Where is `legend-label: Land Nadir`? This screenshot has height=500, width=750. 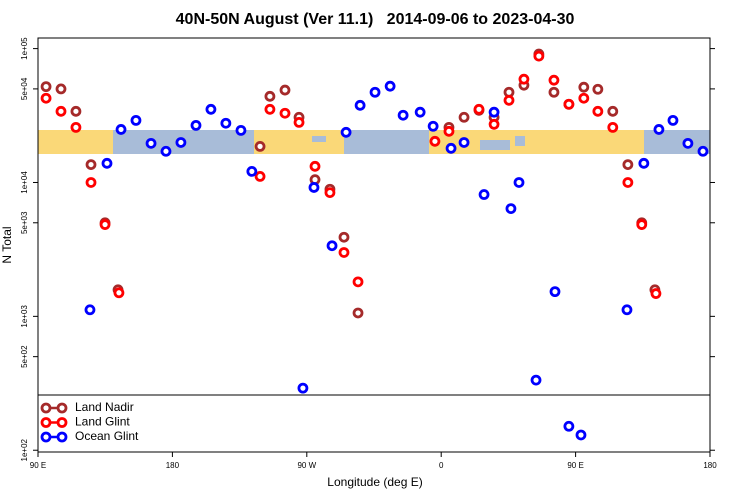 legend-label: Land Nadir is located at coordinates (104, 407).